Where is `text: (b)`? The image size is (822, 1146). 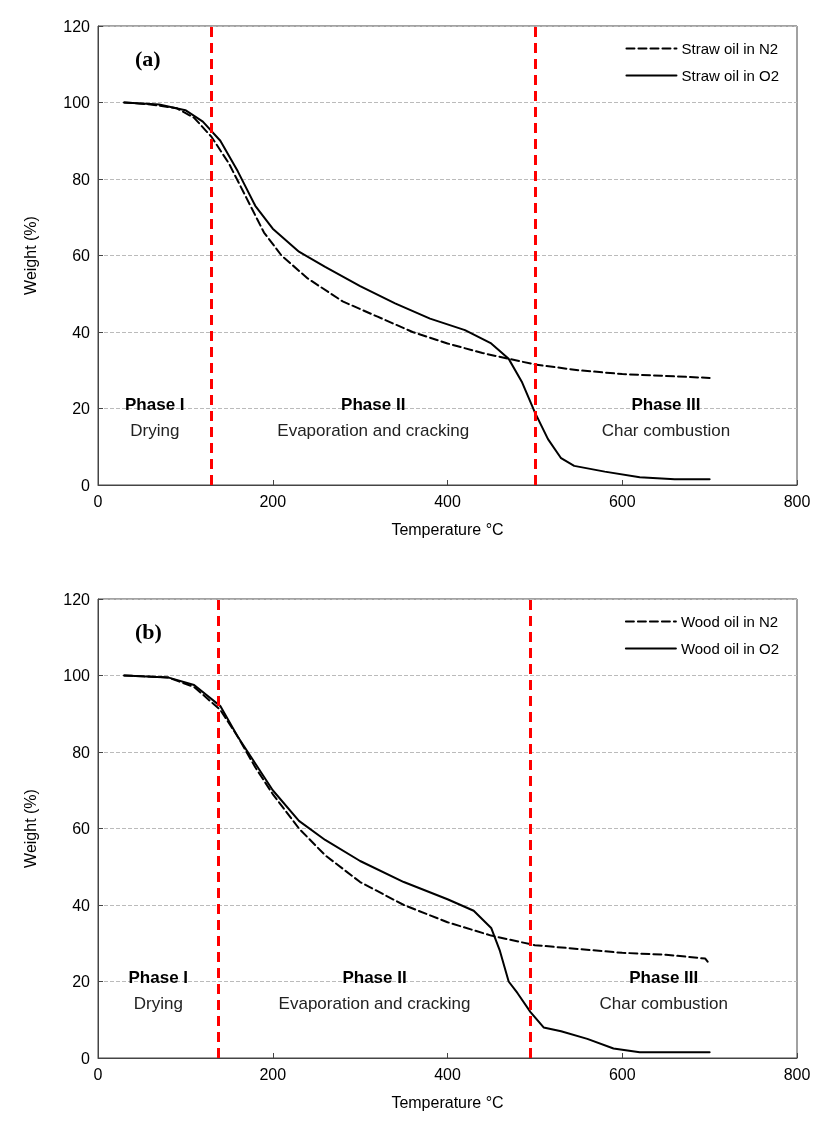 text: (b) is located at coordinates (148, 631).